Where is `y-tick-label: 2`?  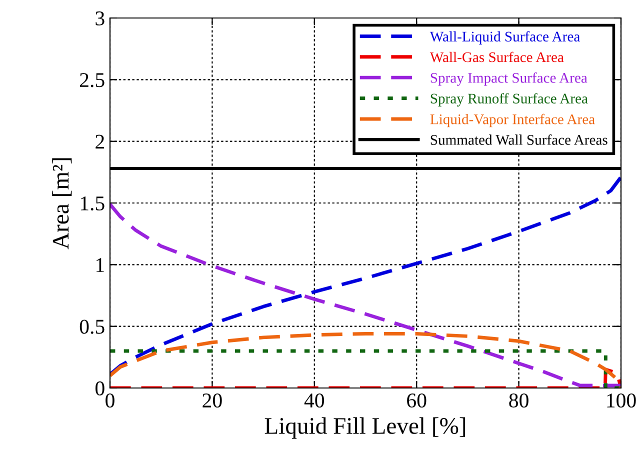 y-tick-label: 2 is located at coordinates (100, 141).